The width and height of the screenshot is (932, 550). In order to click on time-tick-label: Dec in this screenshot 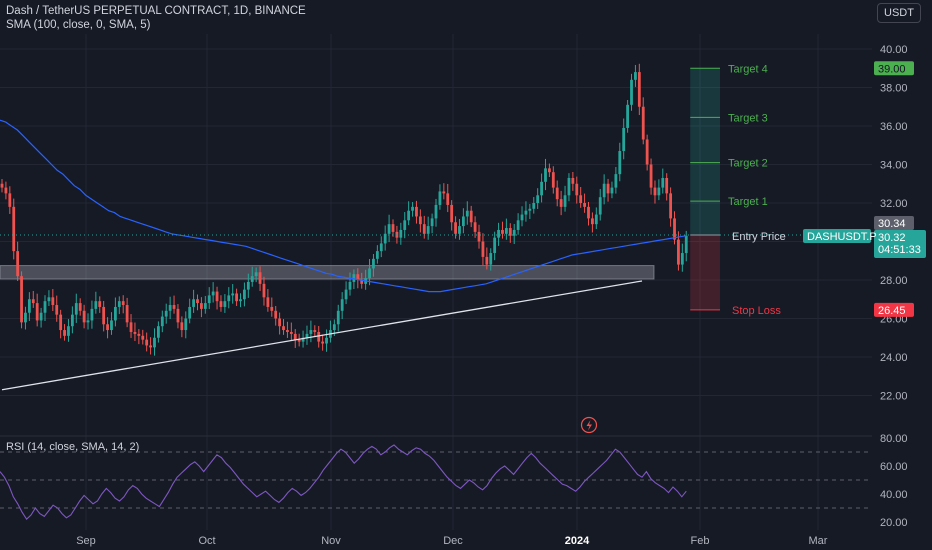, I will do `click(453, 541)`.